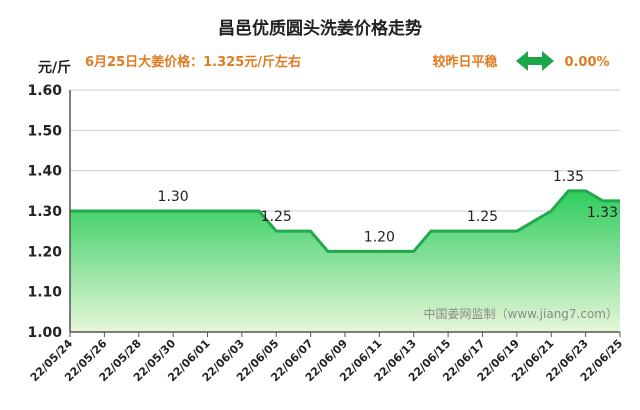  What do you see at coordinates (193, 62) in the screenshot?
I see `current-price-note: 6月25日大姜价格：1.325元/斤左右` at bounding box center [193, 62].